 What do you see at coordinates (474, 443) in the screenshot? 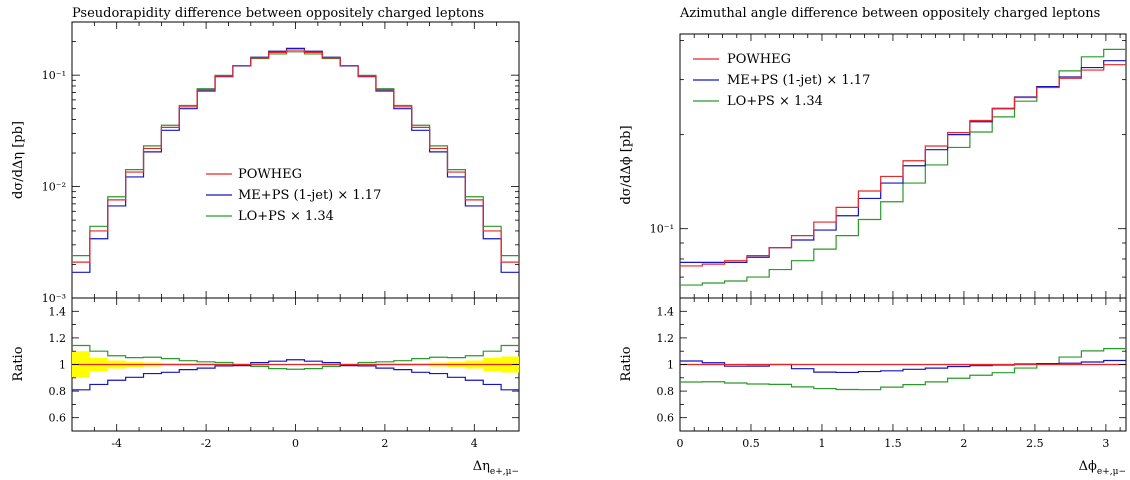
I see `x-tick-label: 4` at bounding box center [474, 443].